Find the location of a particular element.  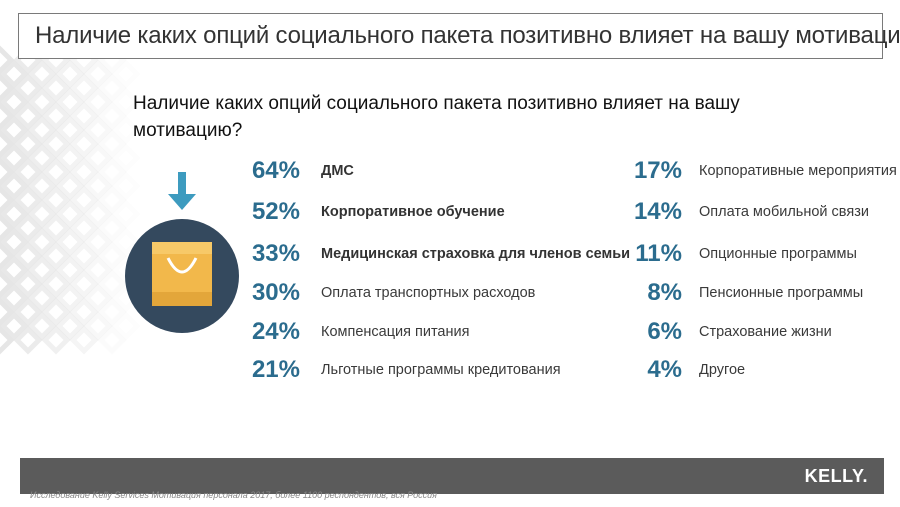

benefit-label: Другое is located at coordinates (722, 370).